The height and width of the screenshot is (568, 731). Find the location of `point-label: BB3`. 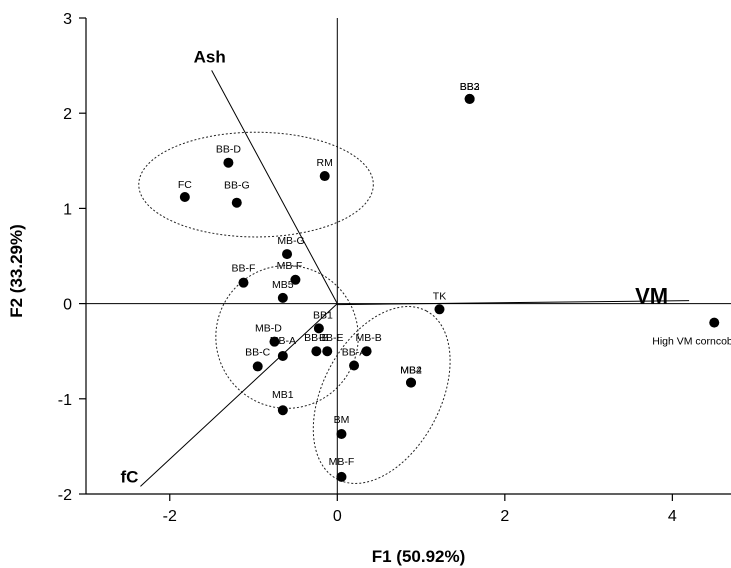

point-label: BB3 is located at coordinates (470, 87).